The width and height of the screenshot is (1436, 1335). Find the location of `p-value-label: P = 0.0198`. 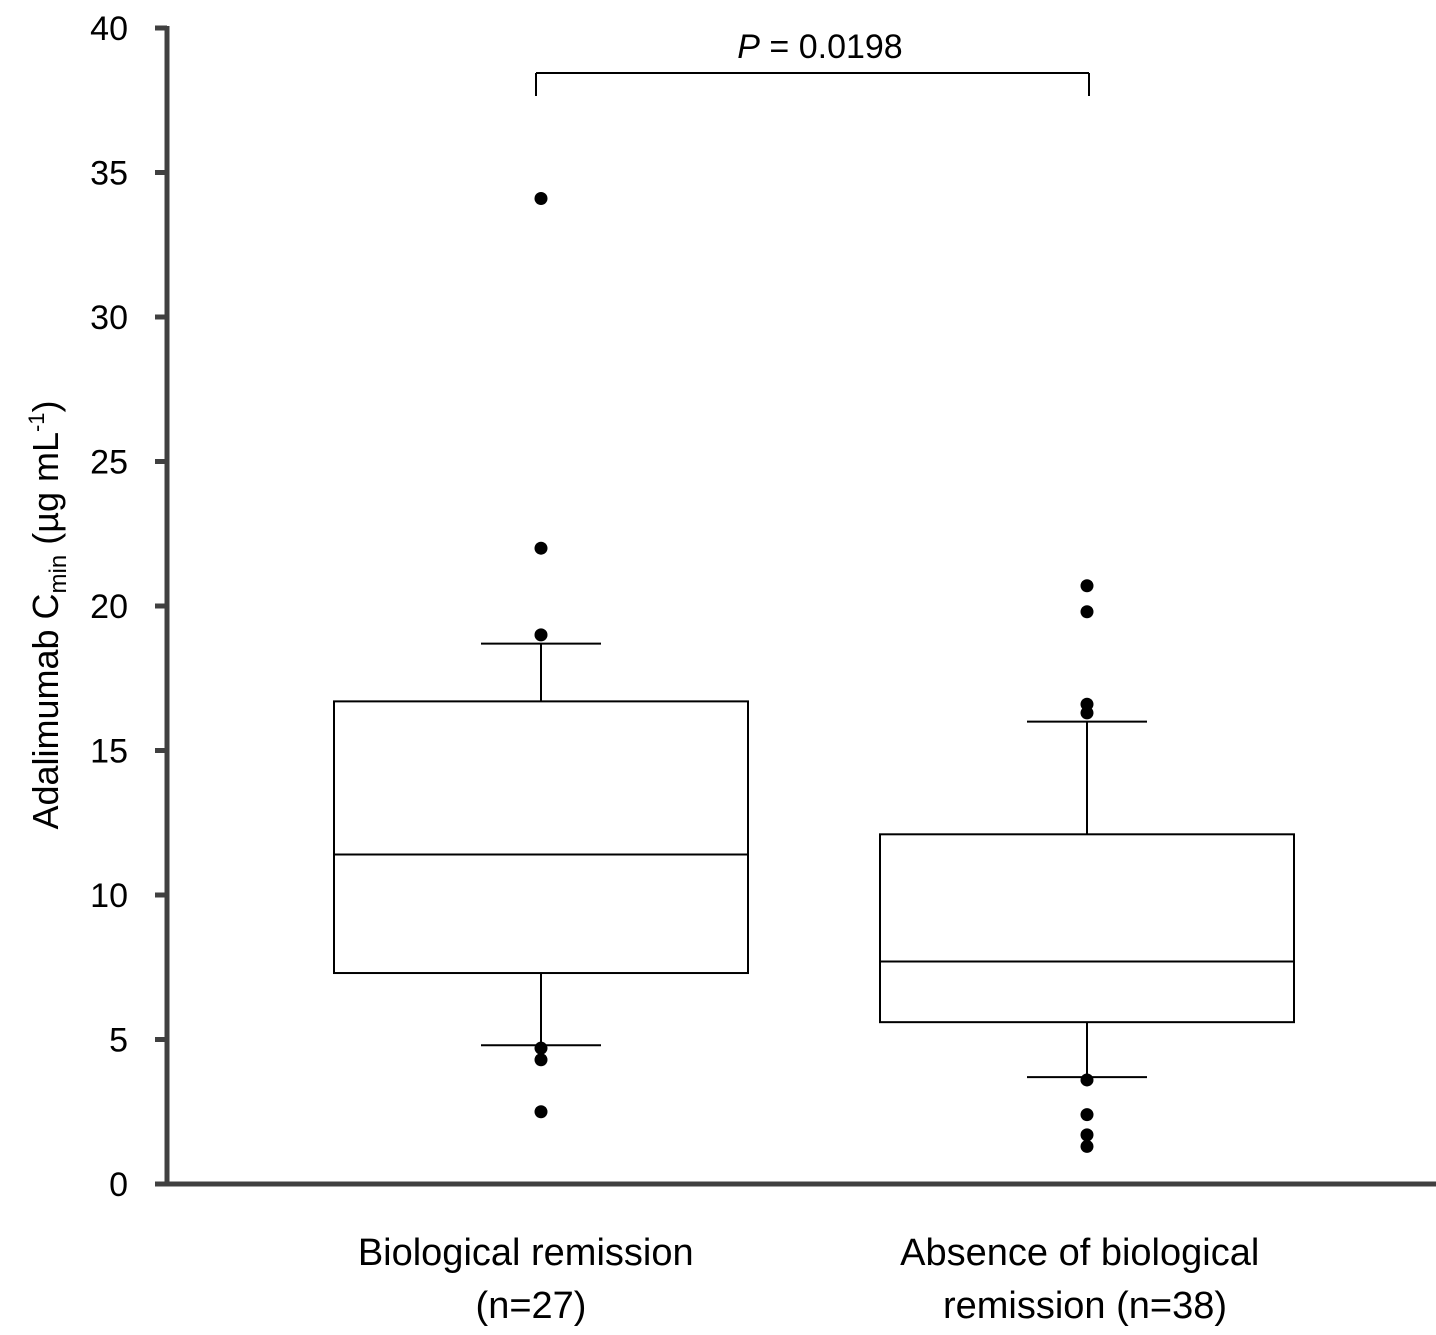

p-value-label: P = 0.0198 is located at coordinates (819, 47).